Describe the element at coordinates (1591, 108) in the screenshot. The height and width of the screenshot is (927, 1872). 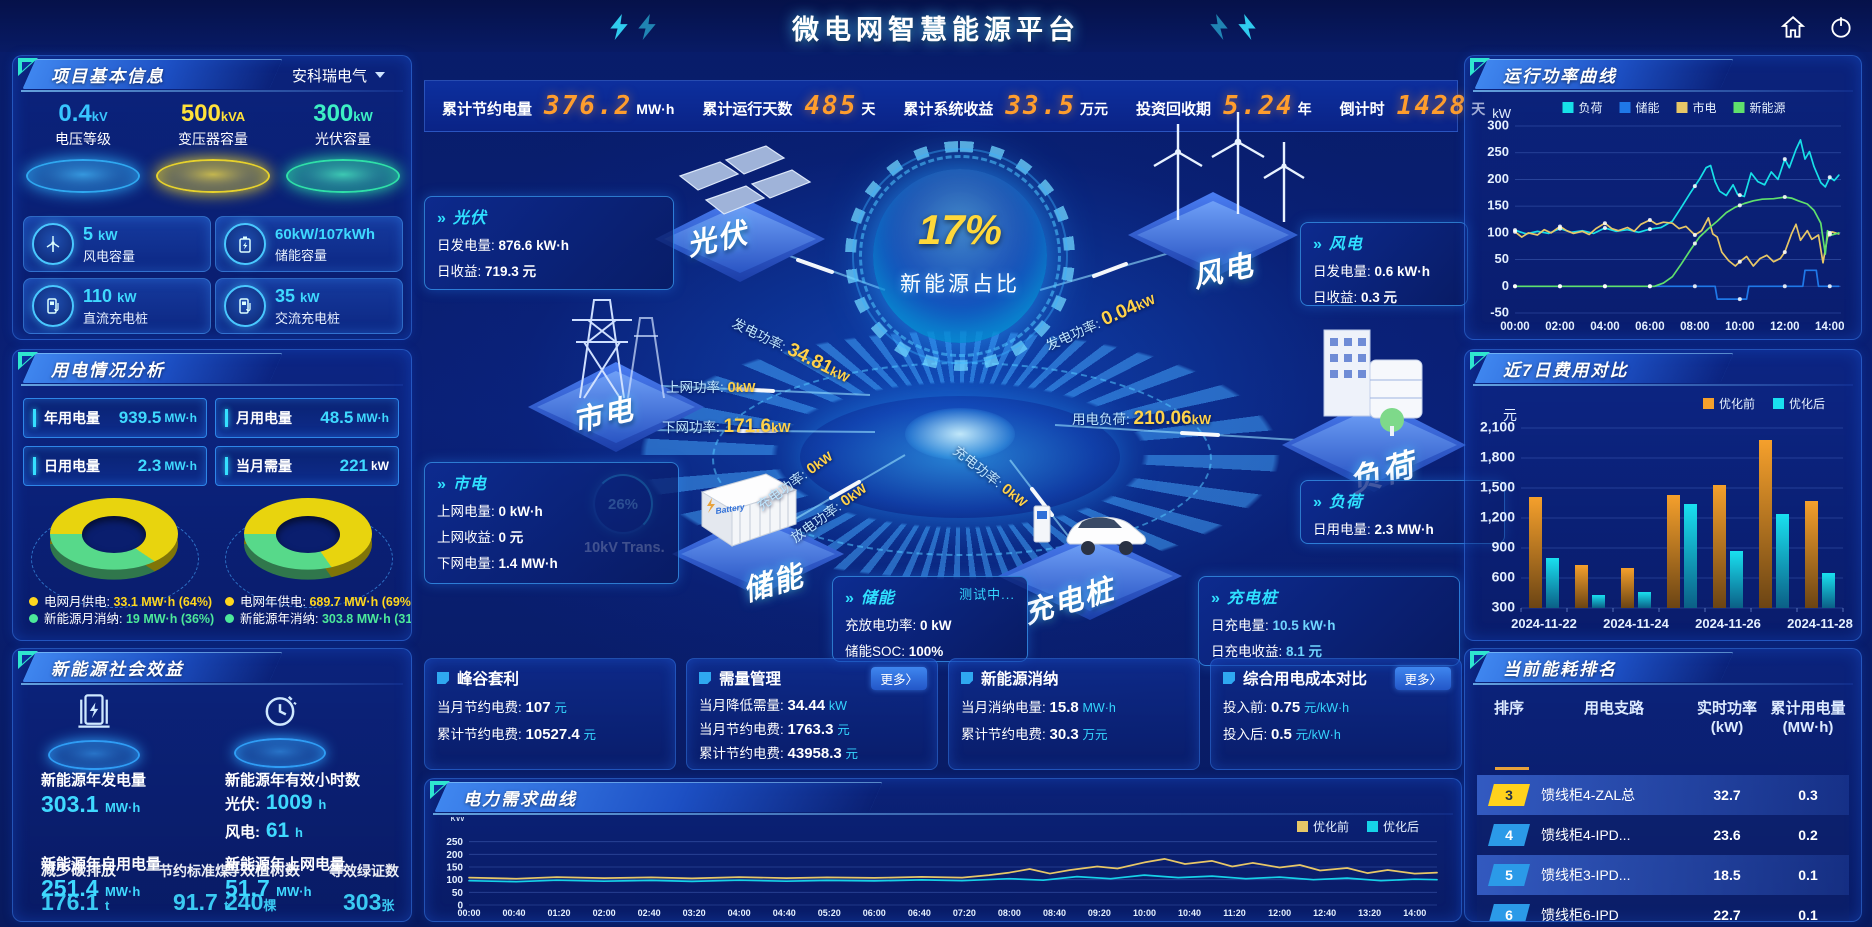
I see `svg-text: 负荷` at that location.